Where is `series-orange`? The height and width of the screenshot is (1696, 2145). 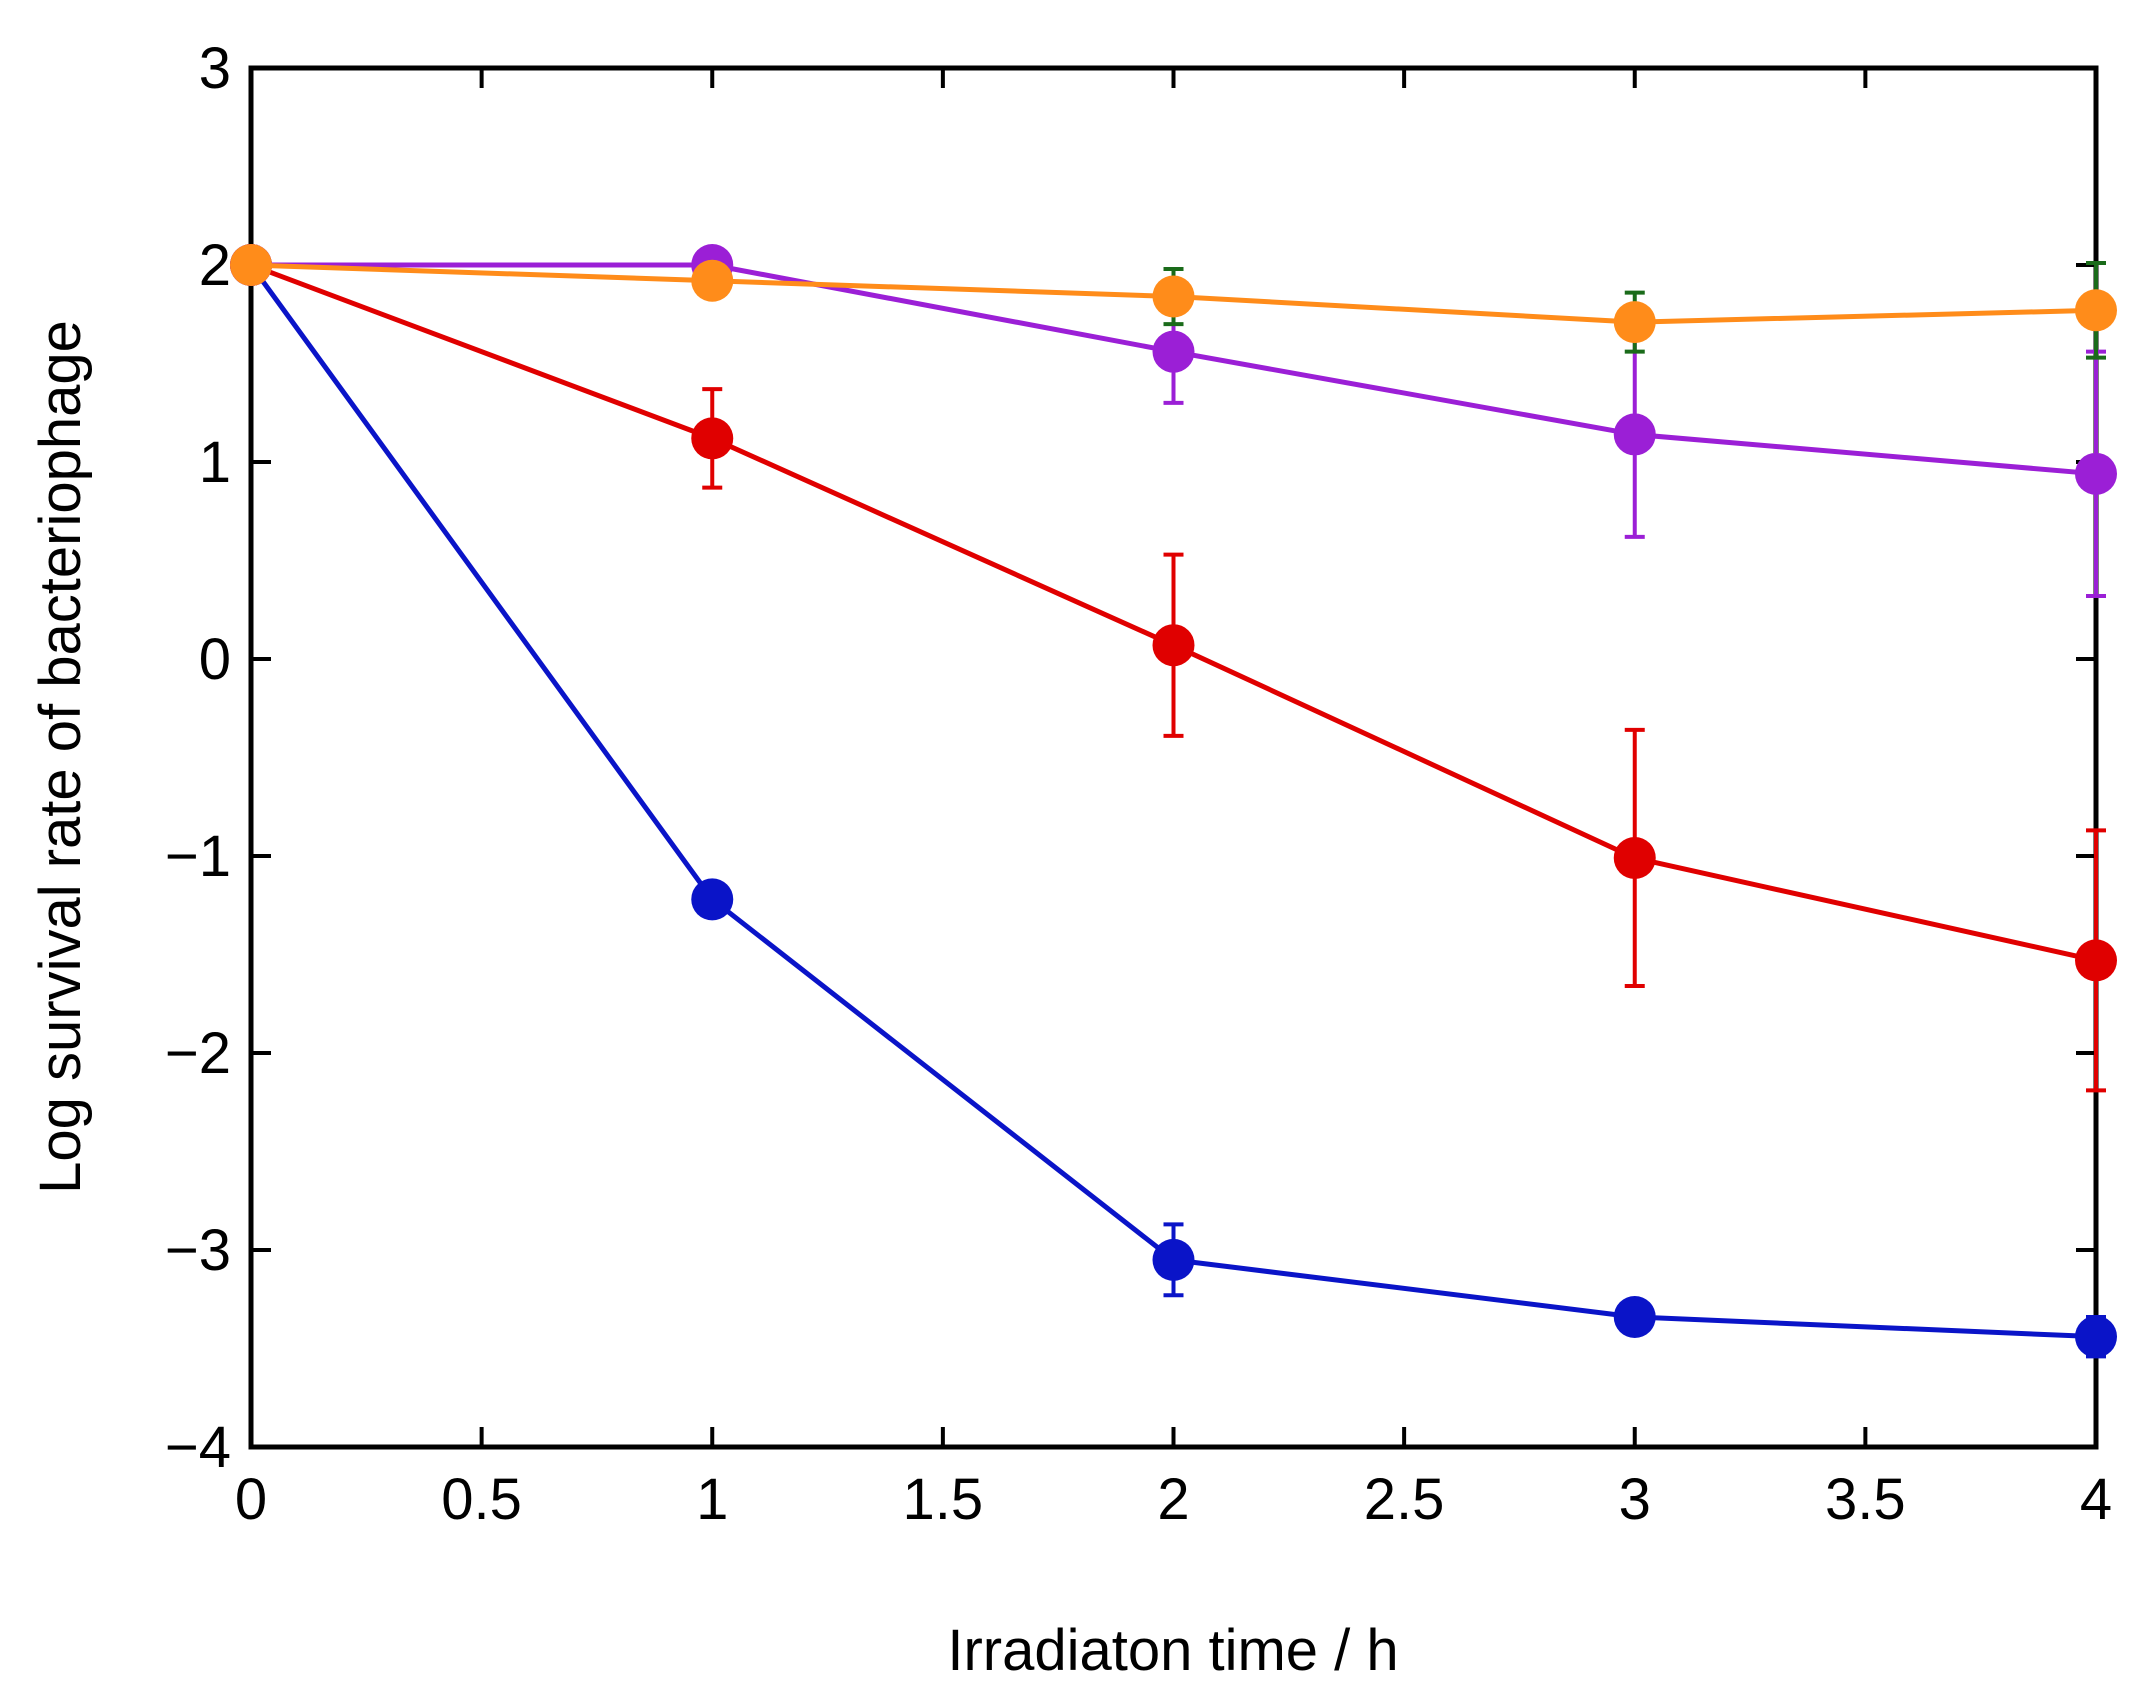 series-orange is located at coordinates (1173, 302).